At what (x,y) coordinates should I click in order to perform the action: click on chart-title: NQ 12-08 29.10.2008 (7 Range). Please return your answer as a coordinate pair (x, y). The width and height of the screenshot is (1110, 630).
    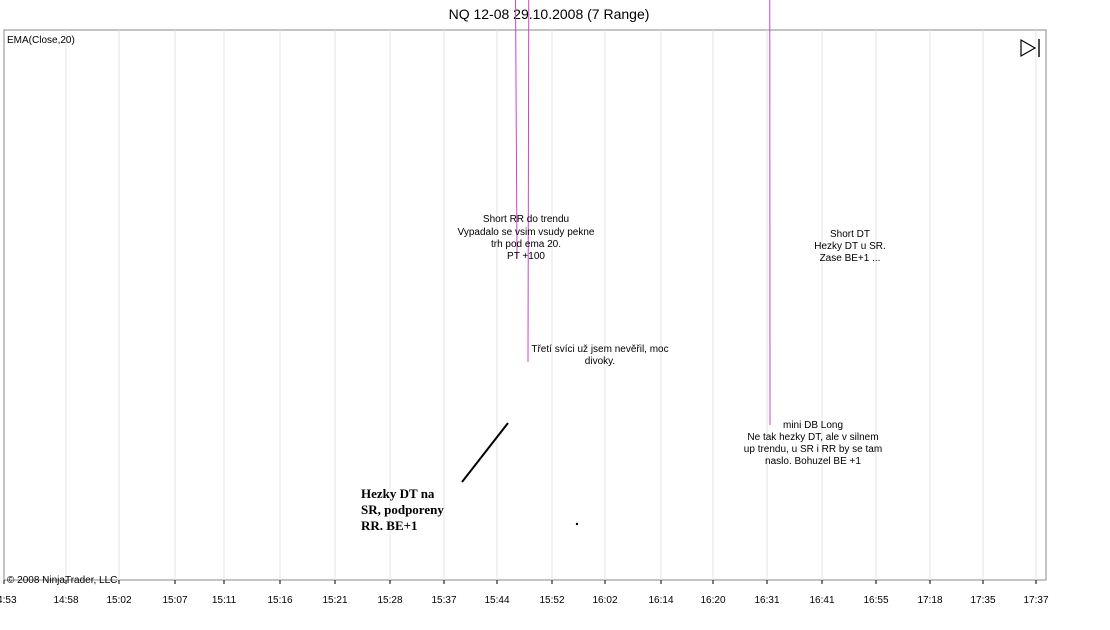
    Looking at the image, I should click on (549, 14).